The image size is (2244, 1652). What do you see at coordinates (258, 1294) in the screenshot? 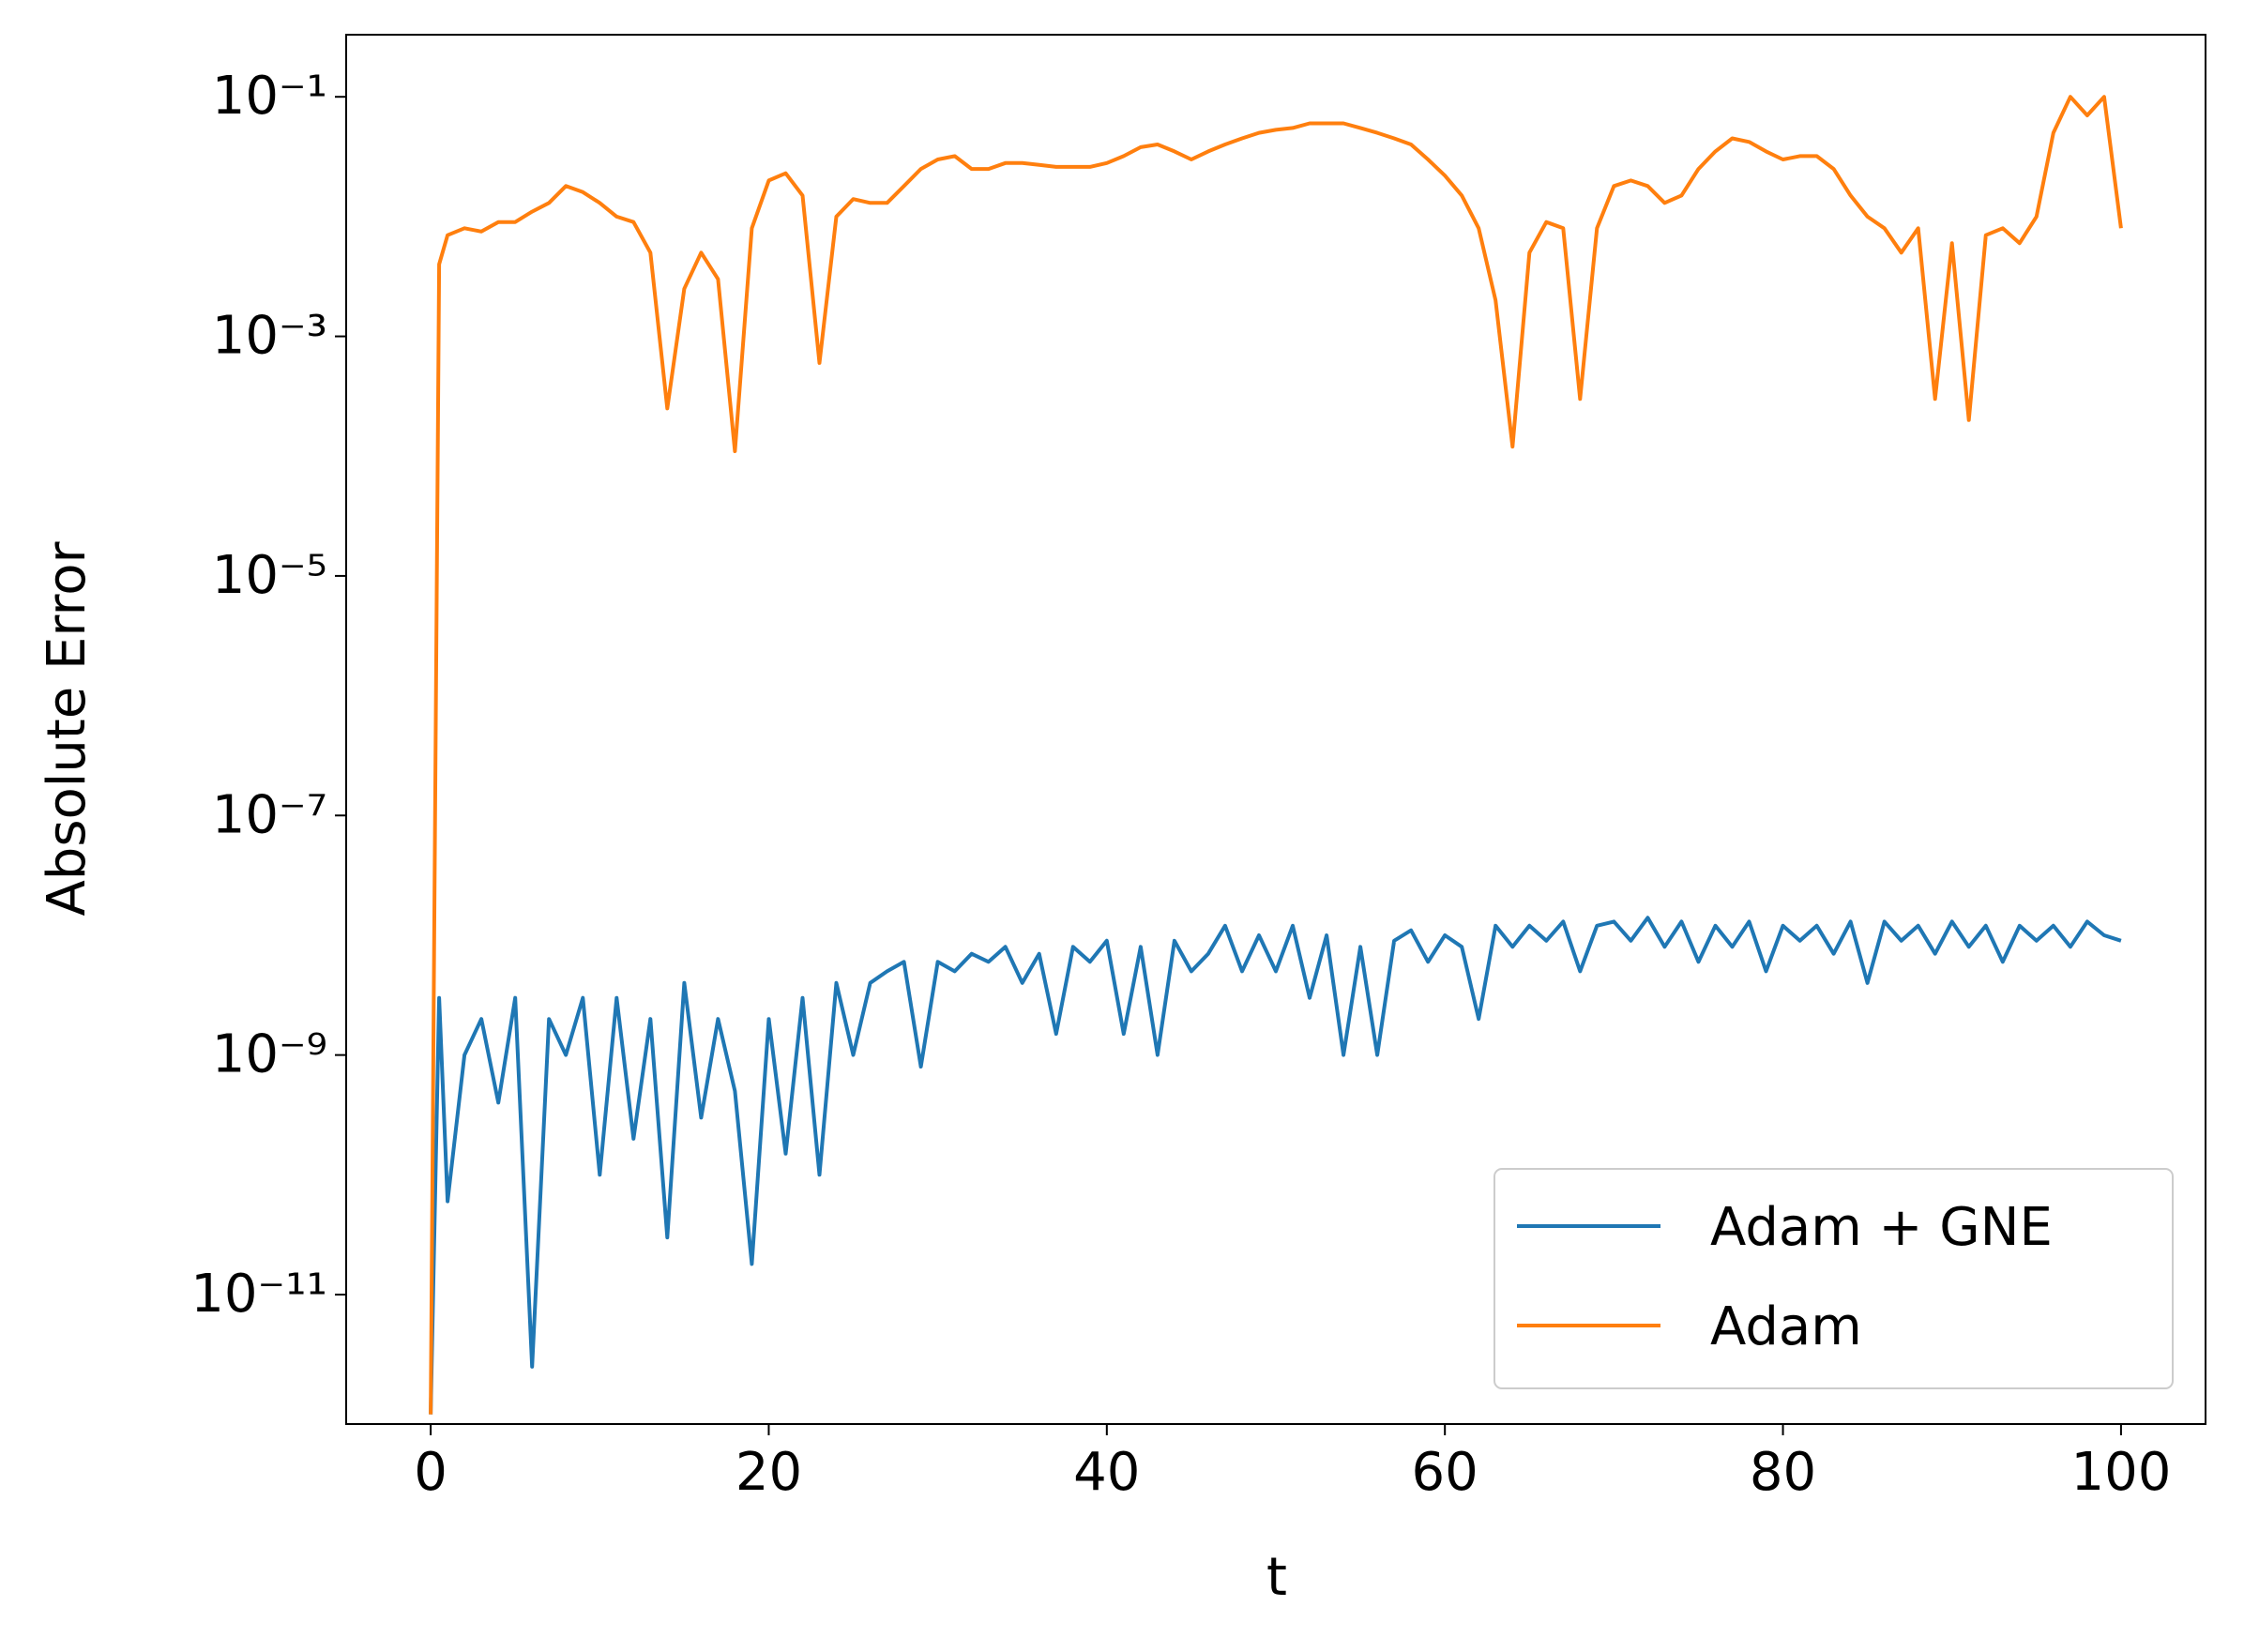
I see `y-tick-label: 10⁻¹¹` at bounding box center [258, 1294].